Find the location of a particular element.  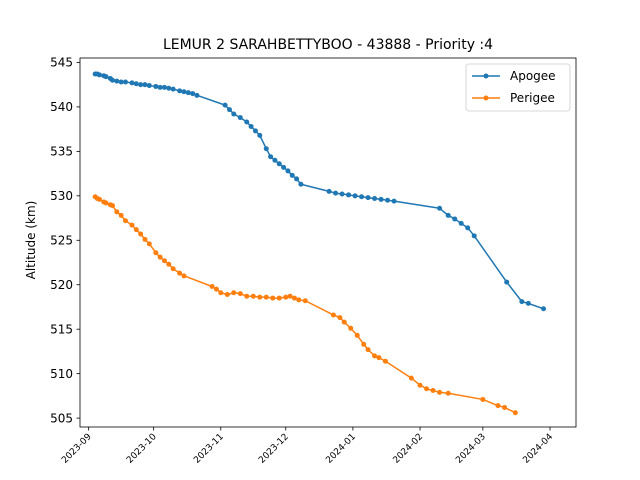

legend-label-apogee: Apogee is located at coordinates (533, 76).